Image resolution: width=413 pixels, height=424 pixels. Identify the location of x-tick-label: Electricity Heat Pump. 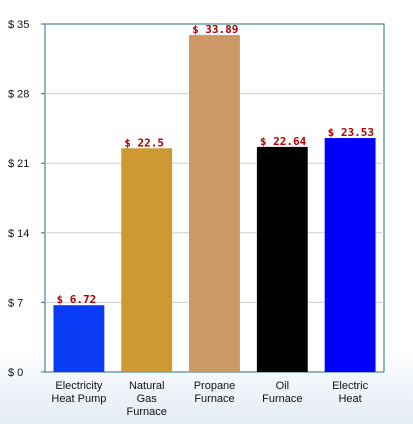
(78, 392).